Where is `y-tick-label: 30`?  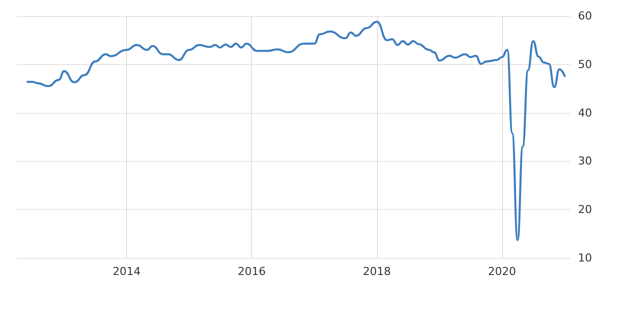
y-tick-label: 30 is located at coordinates (585, 161).